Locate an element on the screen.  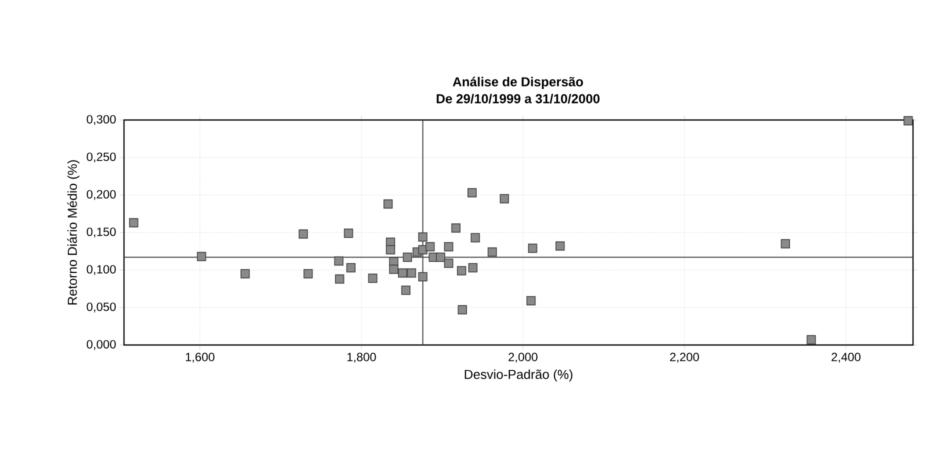
x-tick-label: 2,000 is located at coordinates (523, 357).